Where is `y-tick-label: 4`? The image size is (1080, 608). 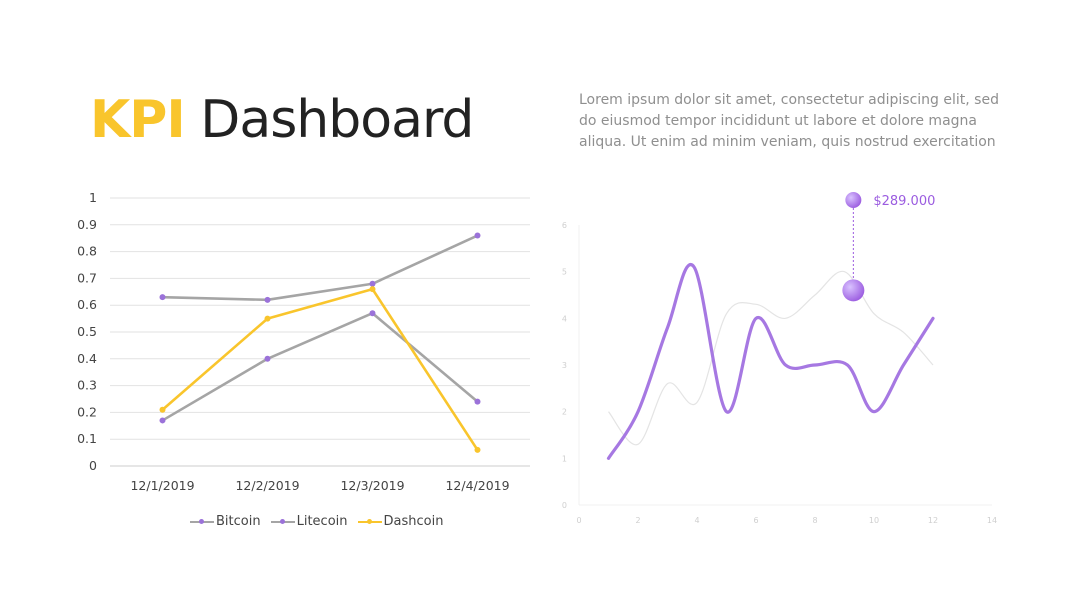 y-tick-label: 4 is located at coordinates (564, 318).